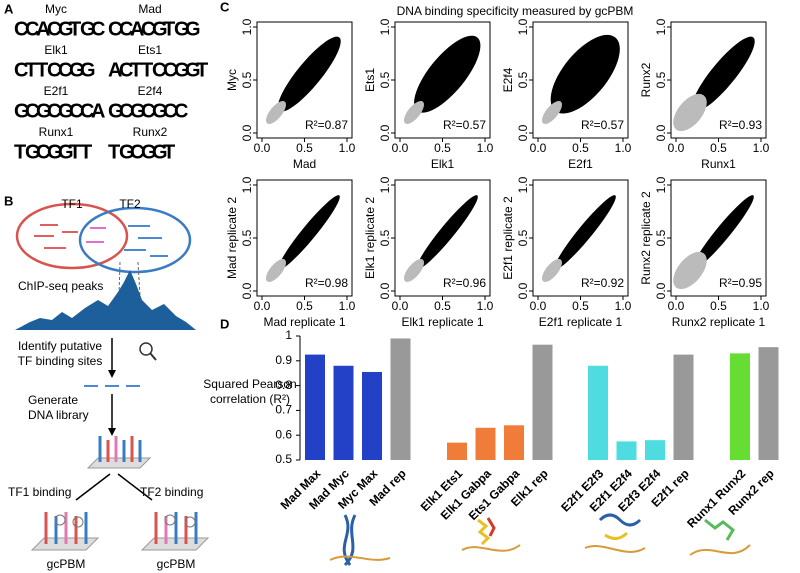  Describe the element at coordinates (72, 204) in the screenshot. I see `tf1-label: TF1` at that location.